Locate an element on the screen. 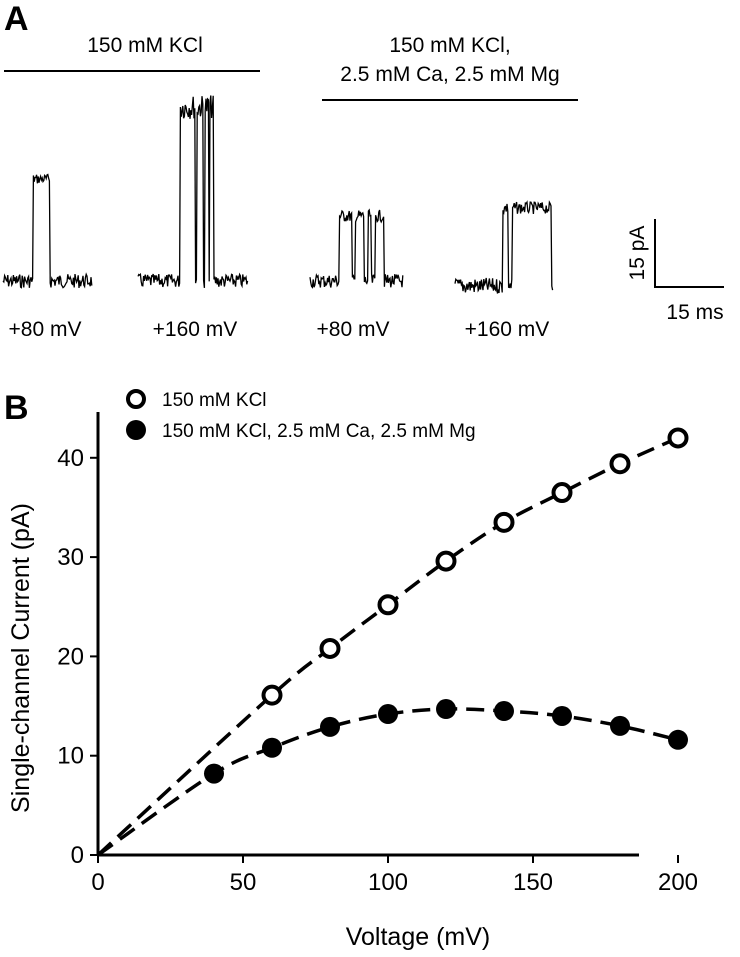 The image size is (740, 957). y-axis-label: Single-channel Current (pA) is located at coordinates (21, 658).